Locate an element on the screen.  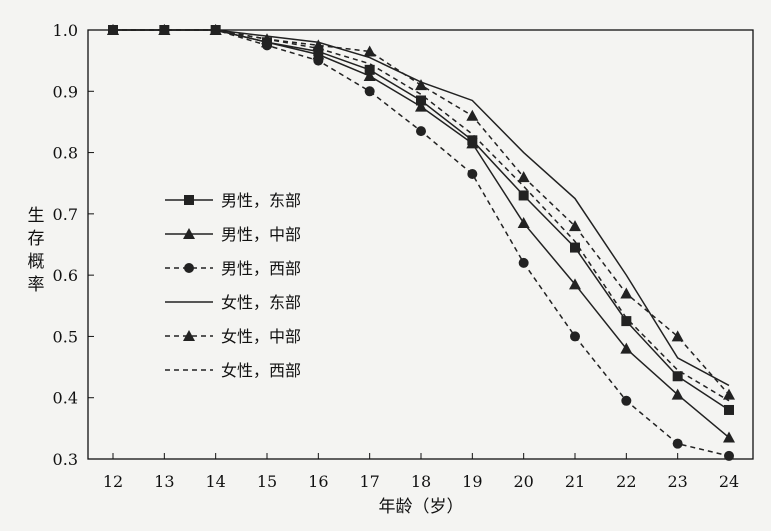
legend-label: 男性，西部 is located at coordinates (261, 268).